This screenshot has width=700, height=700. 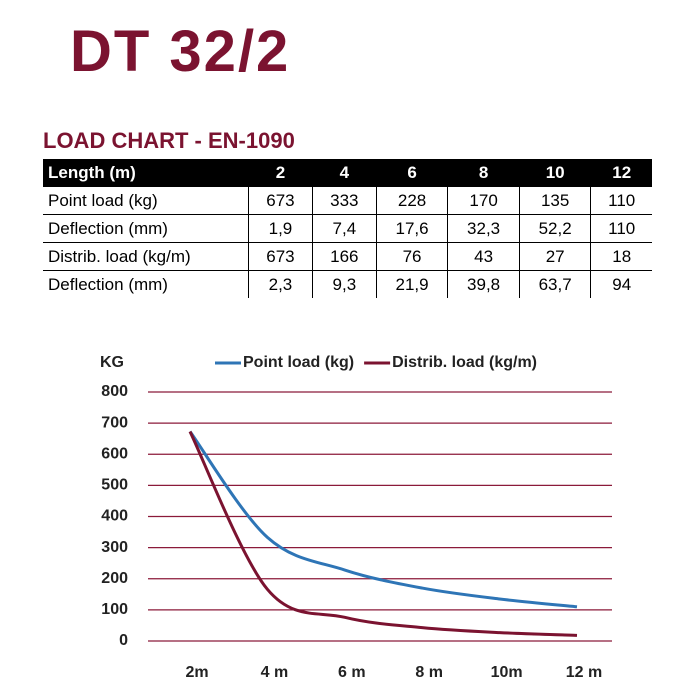 I want to click on table-cell: 166, so click(x=344, y=256).